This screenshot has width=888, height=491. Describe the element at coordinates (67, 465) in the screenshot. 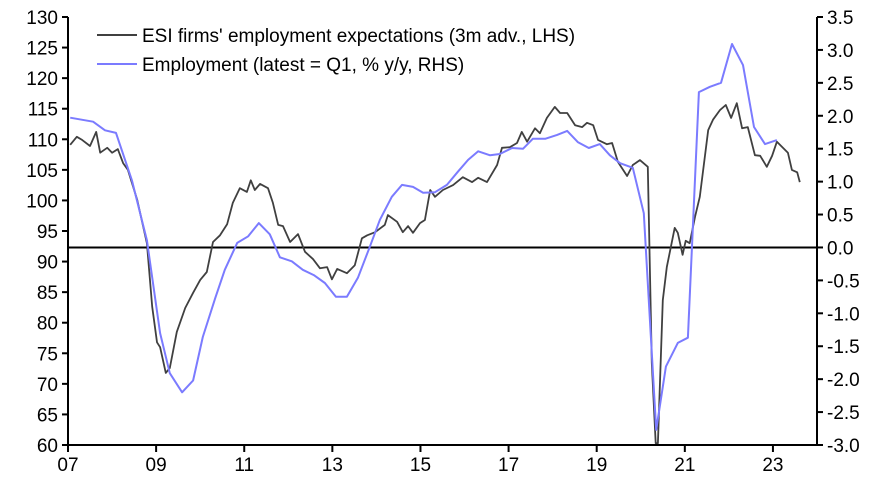

I see `x-tick-label: 07` at that location.